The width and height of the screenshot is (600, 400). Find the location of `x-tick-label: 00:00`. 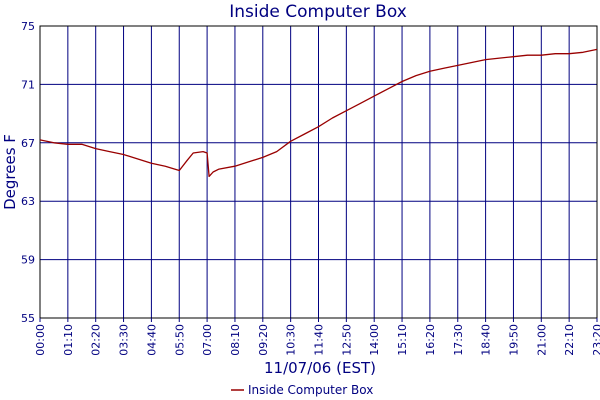

x-tick-label: 00:00 is located at coordinates (40, 340).